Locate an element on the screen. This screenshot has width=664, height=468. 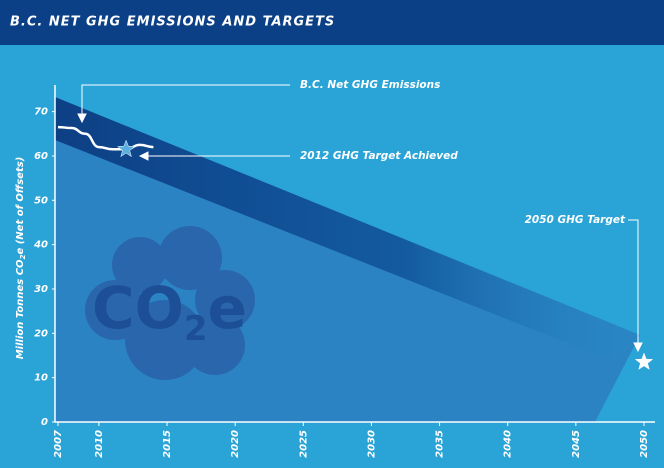
emissions-line is located at coordinates (105, 138).